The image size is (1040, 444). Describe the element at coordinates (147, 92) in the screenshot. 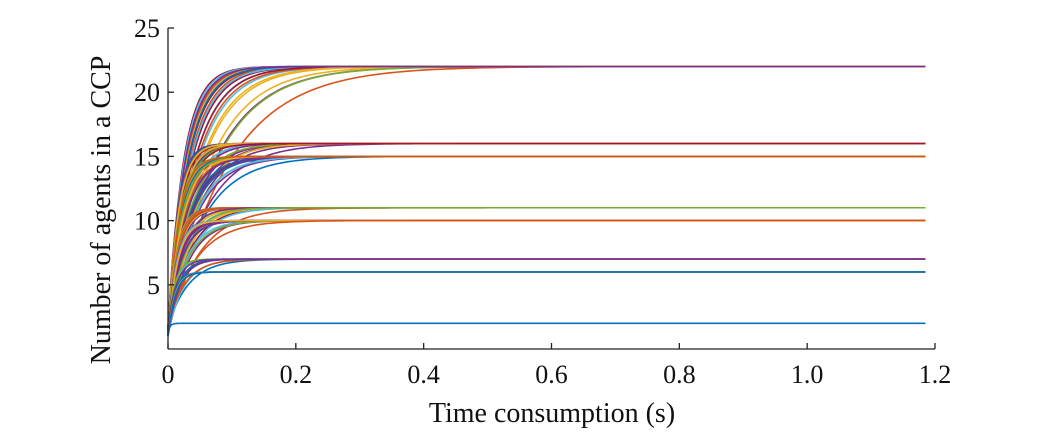

I see `y-tick-label: 20` at that location.